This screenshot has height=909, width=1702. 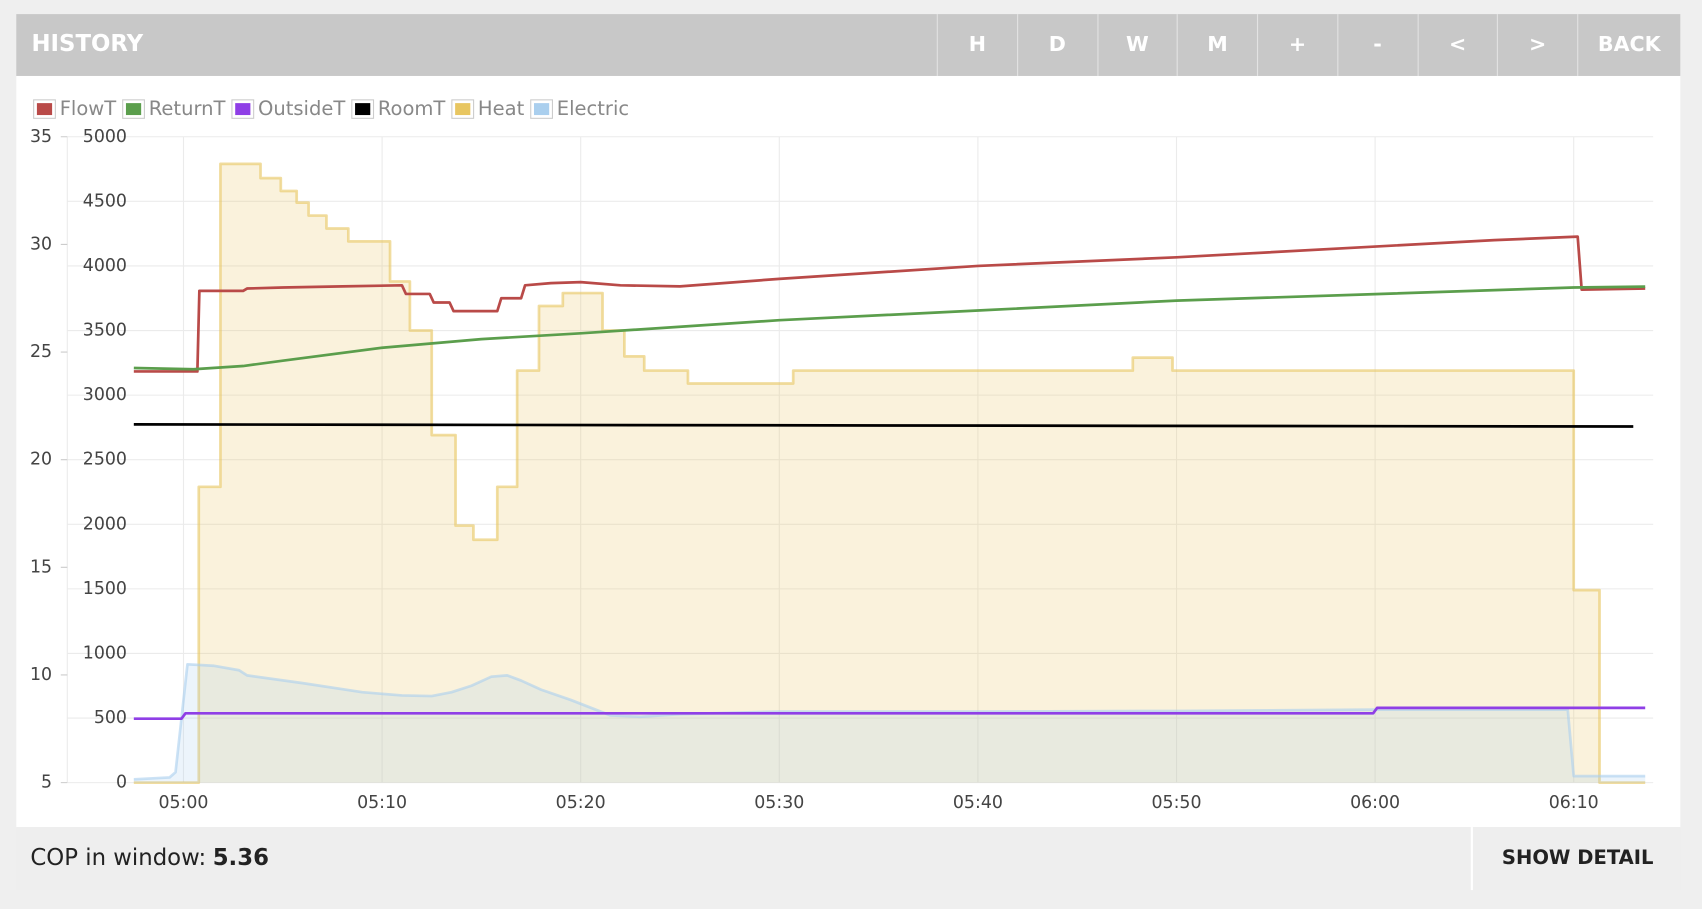 I want to click on area-fill, so click(x=889, y=723).